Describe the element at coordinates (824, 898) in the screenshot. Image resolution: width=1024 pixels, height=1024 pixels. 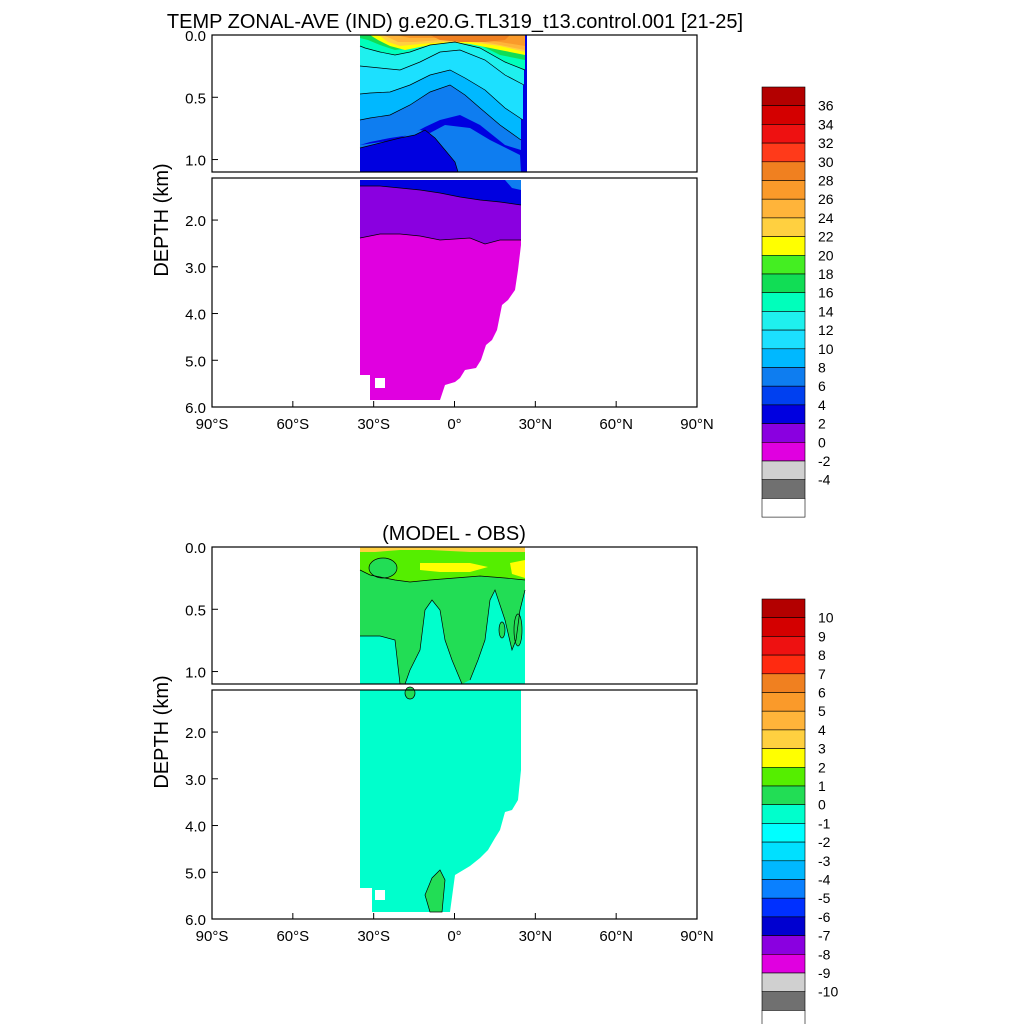
I see `colorbar-label: -5` at that location.